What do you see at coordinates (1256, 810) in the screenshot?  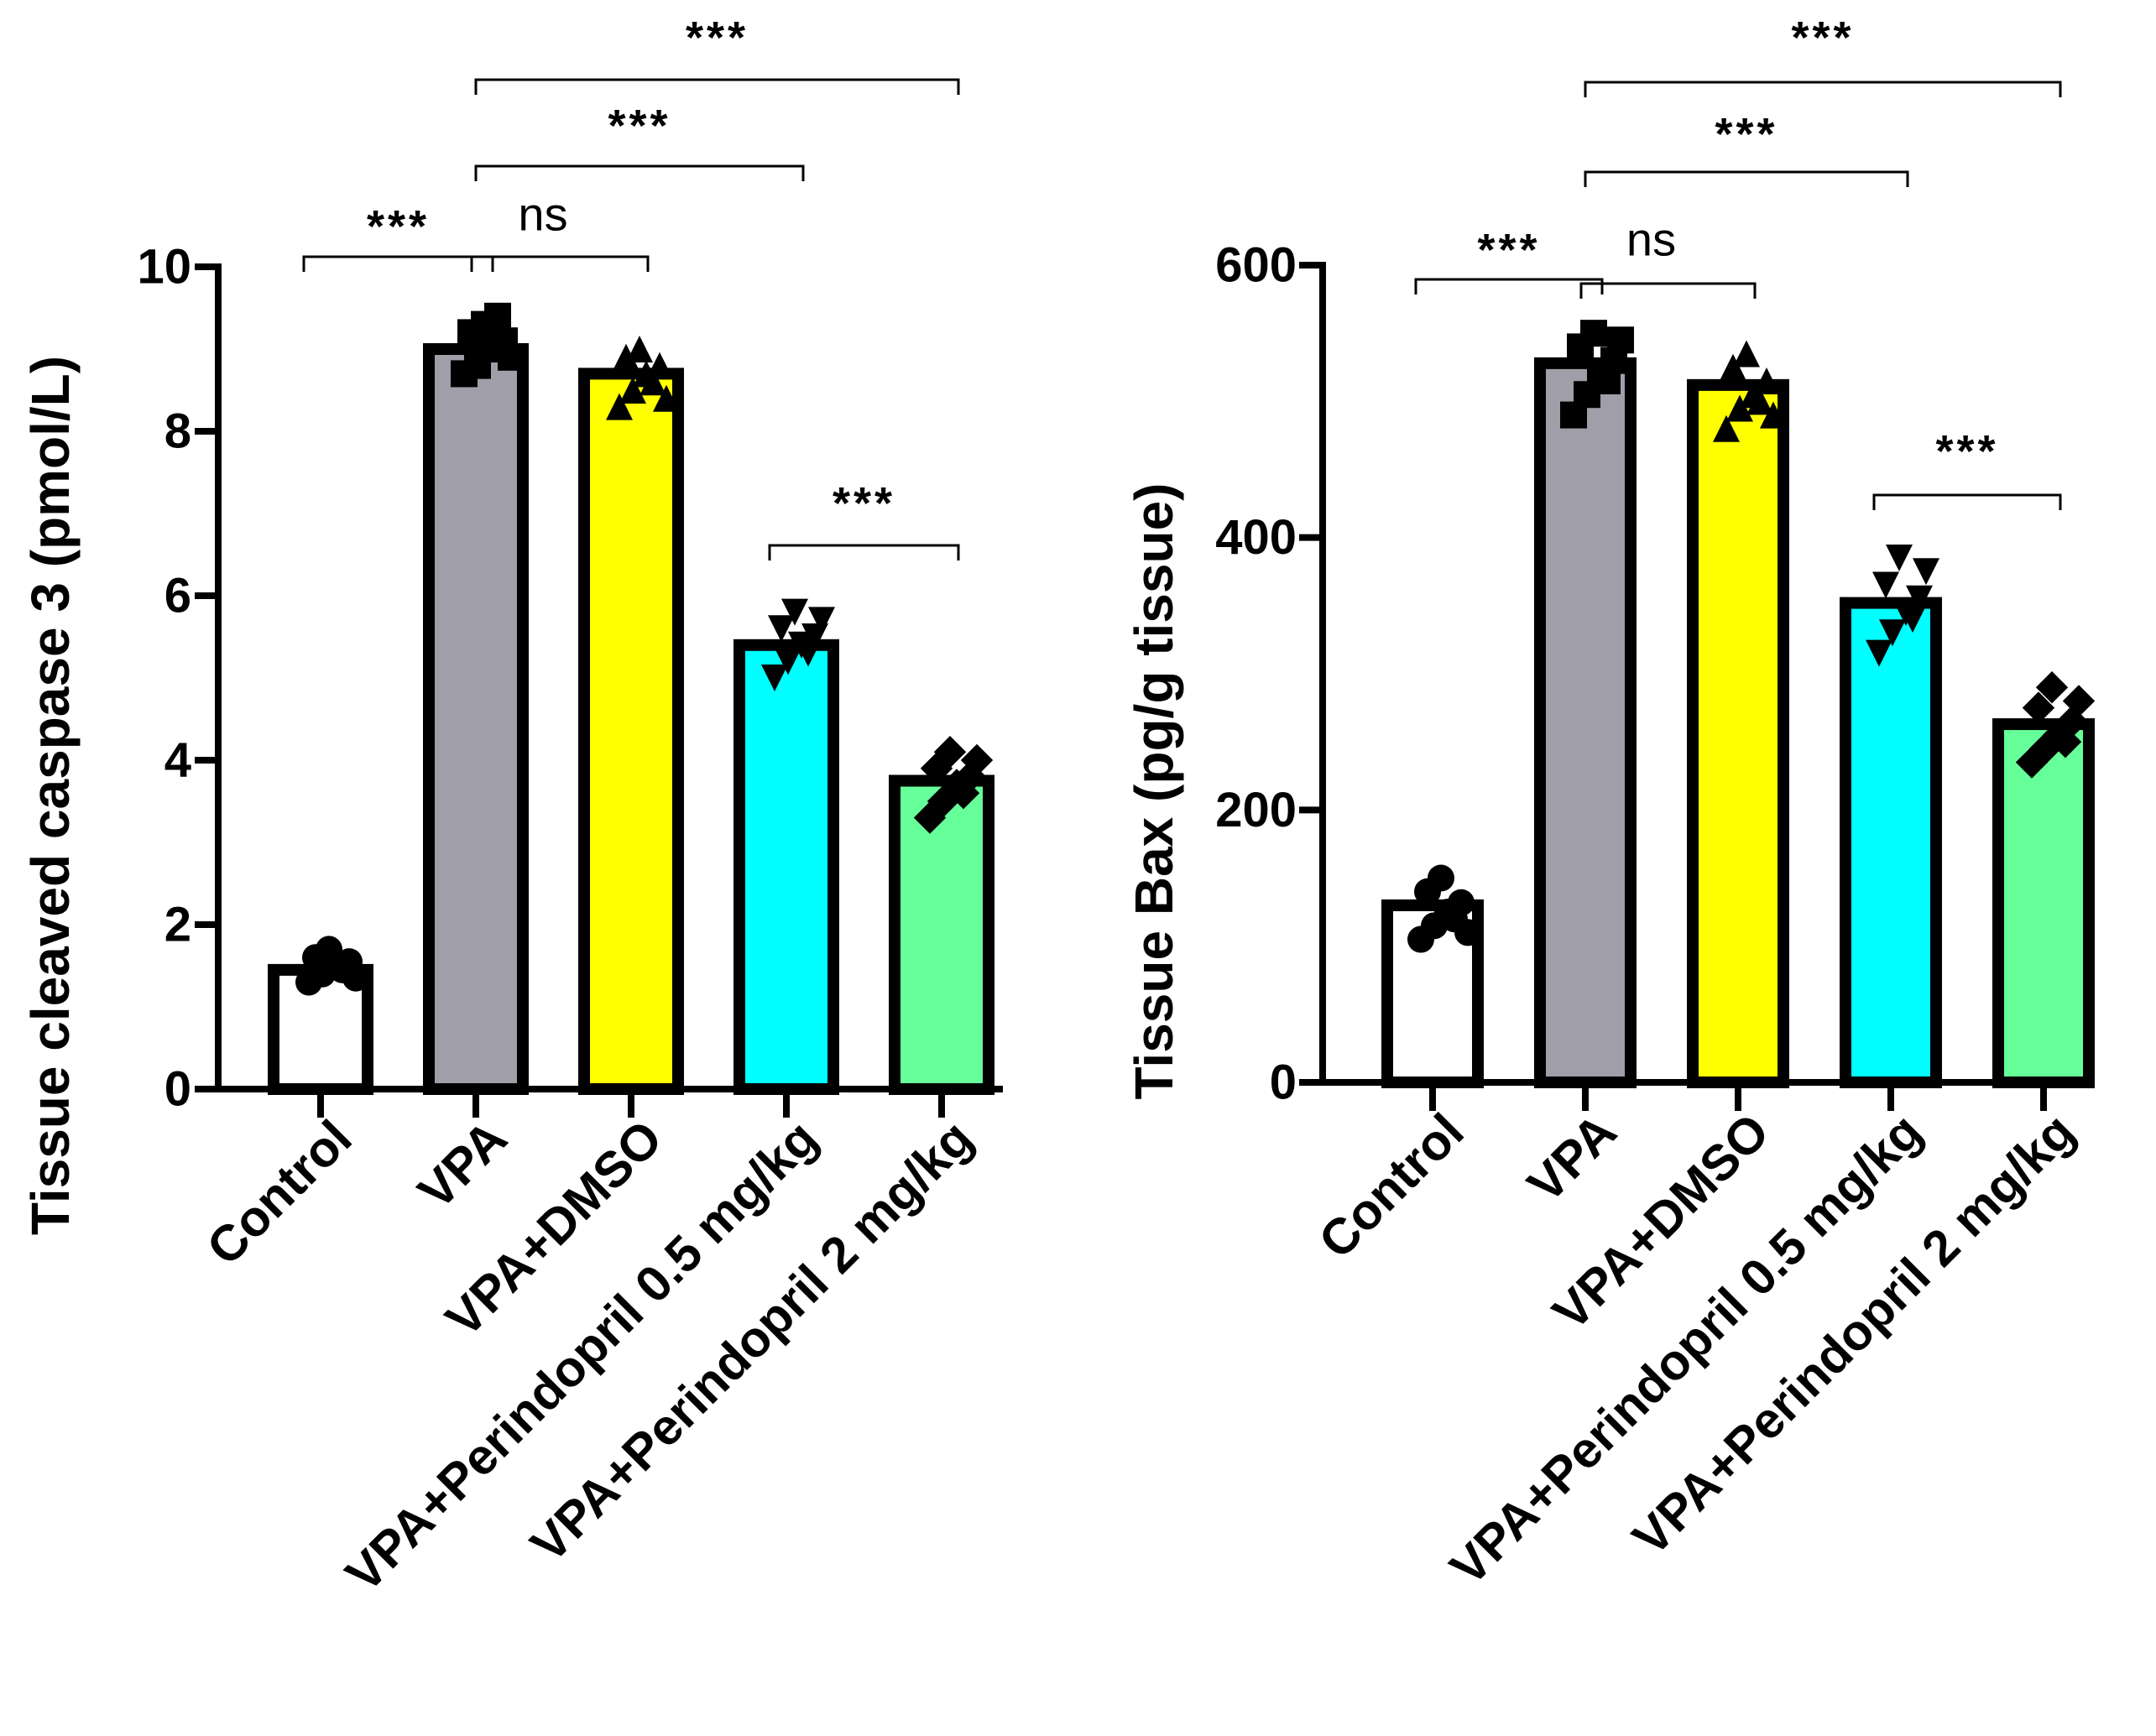 I see `y-tick-label: 200` at bounding box center [1256, 810].